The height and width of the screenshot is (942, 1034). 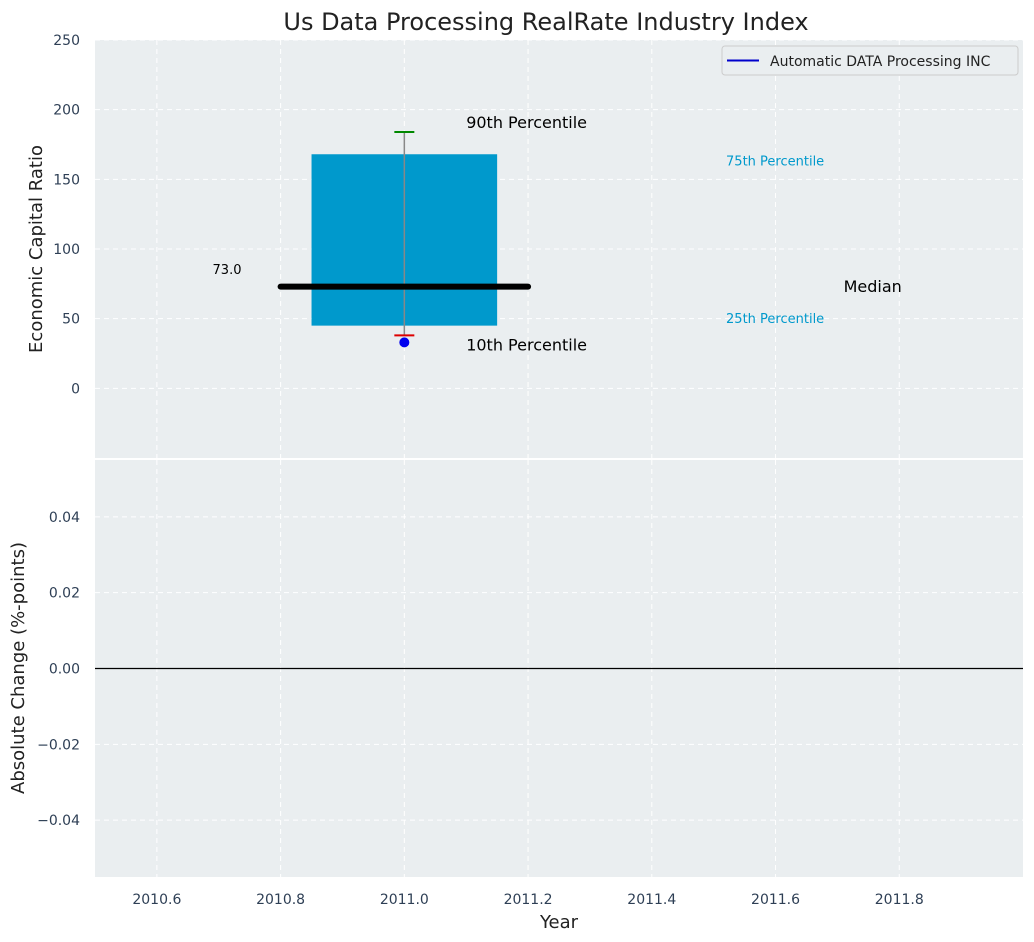 I want to click on top-y-tick-label: 0, so click(x=75, y=389).